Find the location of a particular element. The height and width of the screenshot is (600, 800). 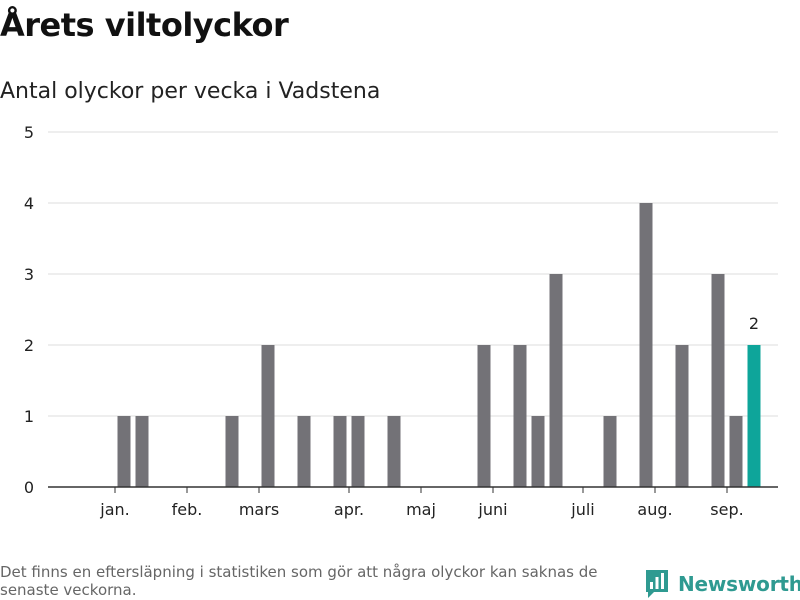

x-tick-label: mars is located at coordinates (259, 509).